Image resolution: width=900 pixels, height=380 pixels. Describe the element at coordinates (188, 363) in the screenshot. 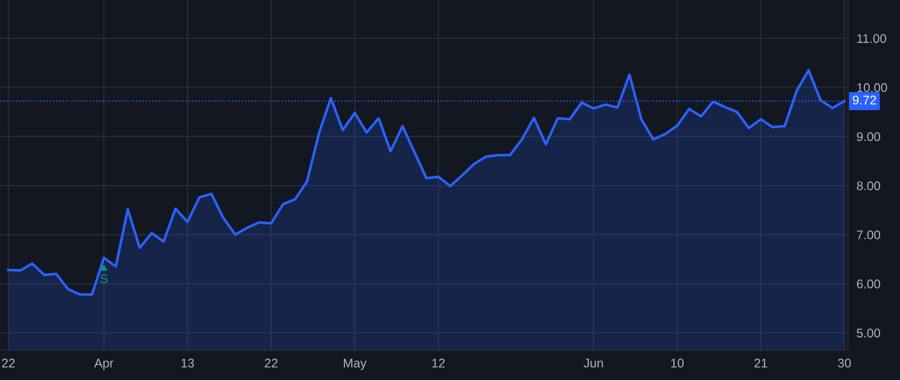

I see `x-tick-label: 13` at that location.